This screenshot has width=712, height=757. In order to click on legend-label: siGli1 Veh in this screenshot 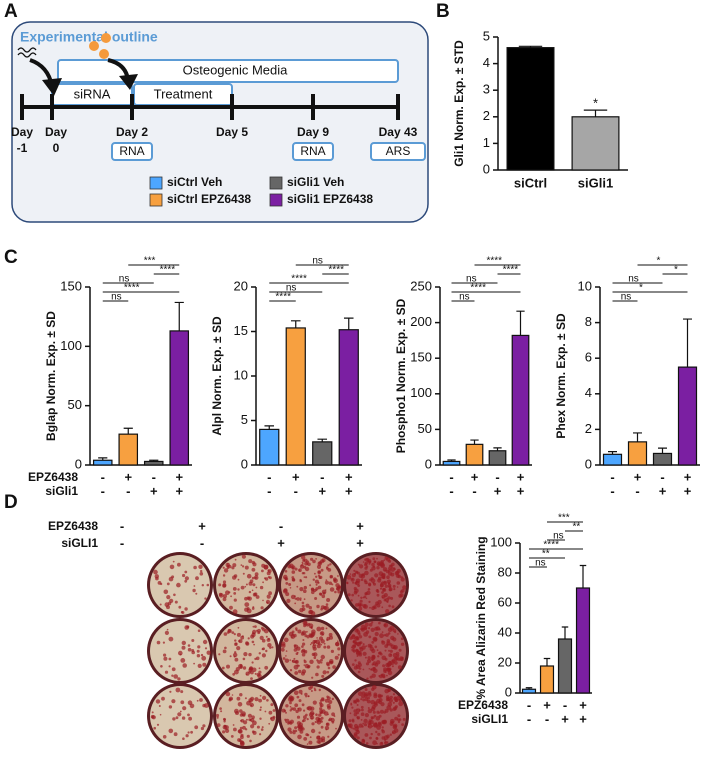, I will do `click(315, 182)`.